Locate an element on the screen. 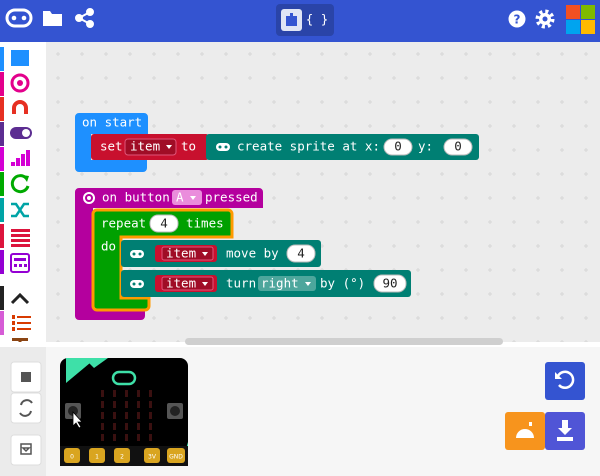  microbit-logo is located at coordinates (19, 18).